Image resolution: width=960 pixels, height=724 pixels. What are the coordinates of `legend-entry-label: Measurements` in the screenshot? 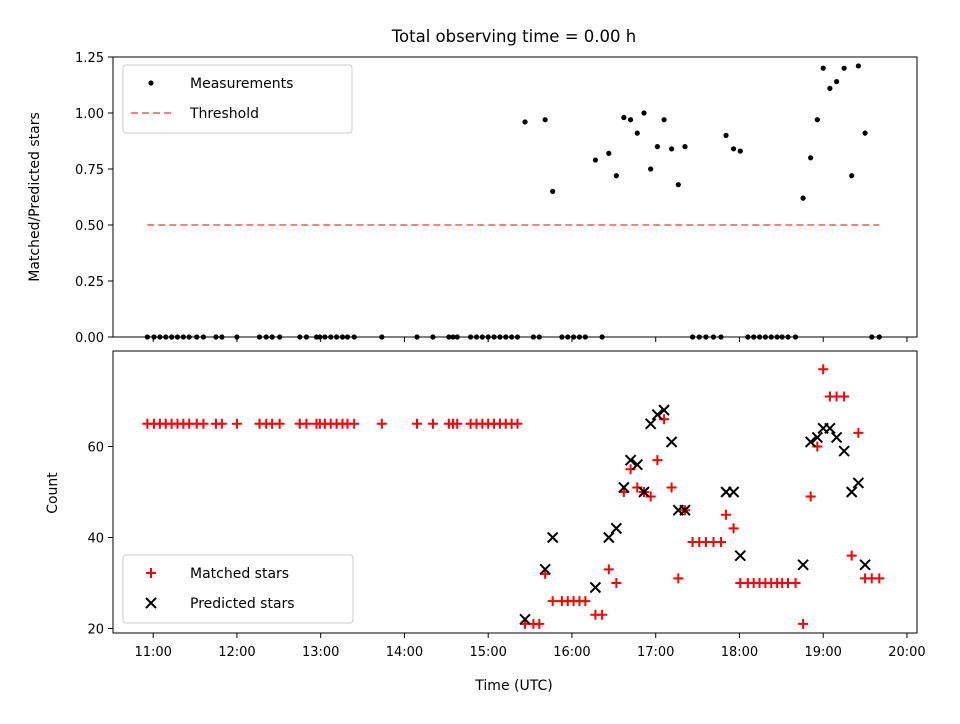 It's located at (241, 84).